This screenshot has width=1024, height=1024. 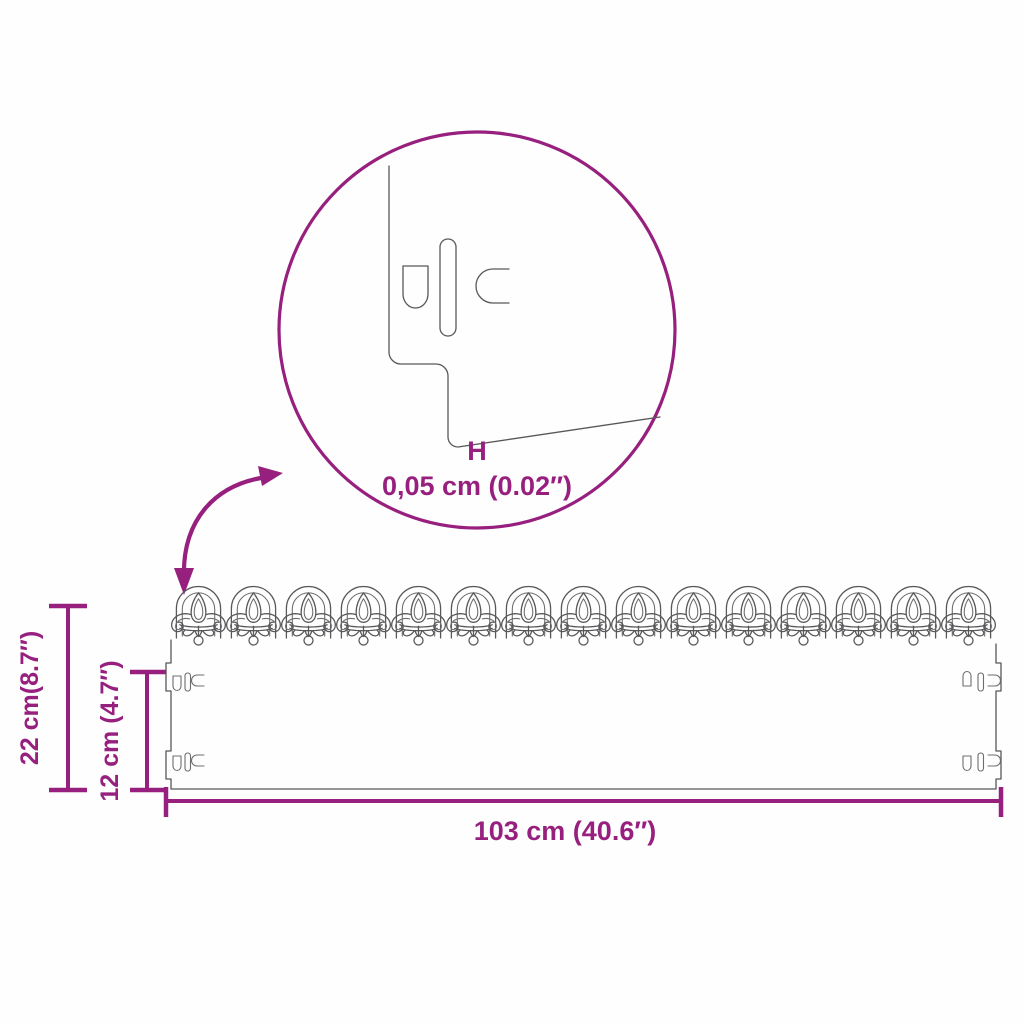 What do you see at coordinates (477, 451) in the screenshot?
I see `thickness-marker-glyph: H` at bounding box center [477, 451].